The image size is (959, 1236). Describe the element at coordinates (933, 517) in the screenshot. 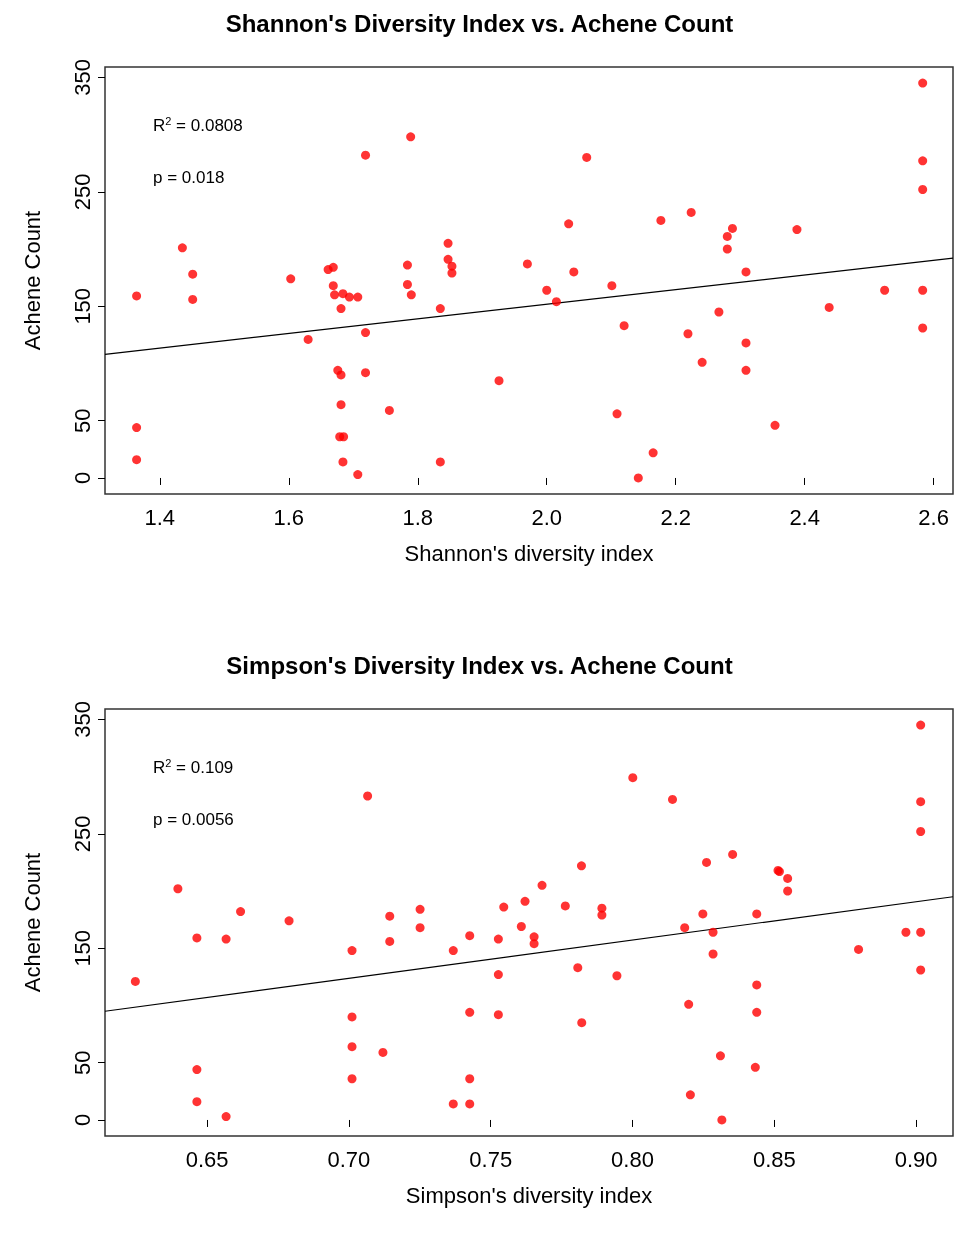

I see `x-tick-label: 2.6` at that location.